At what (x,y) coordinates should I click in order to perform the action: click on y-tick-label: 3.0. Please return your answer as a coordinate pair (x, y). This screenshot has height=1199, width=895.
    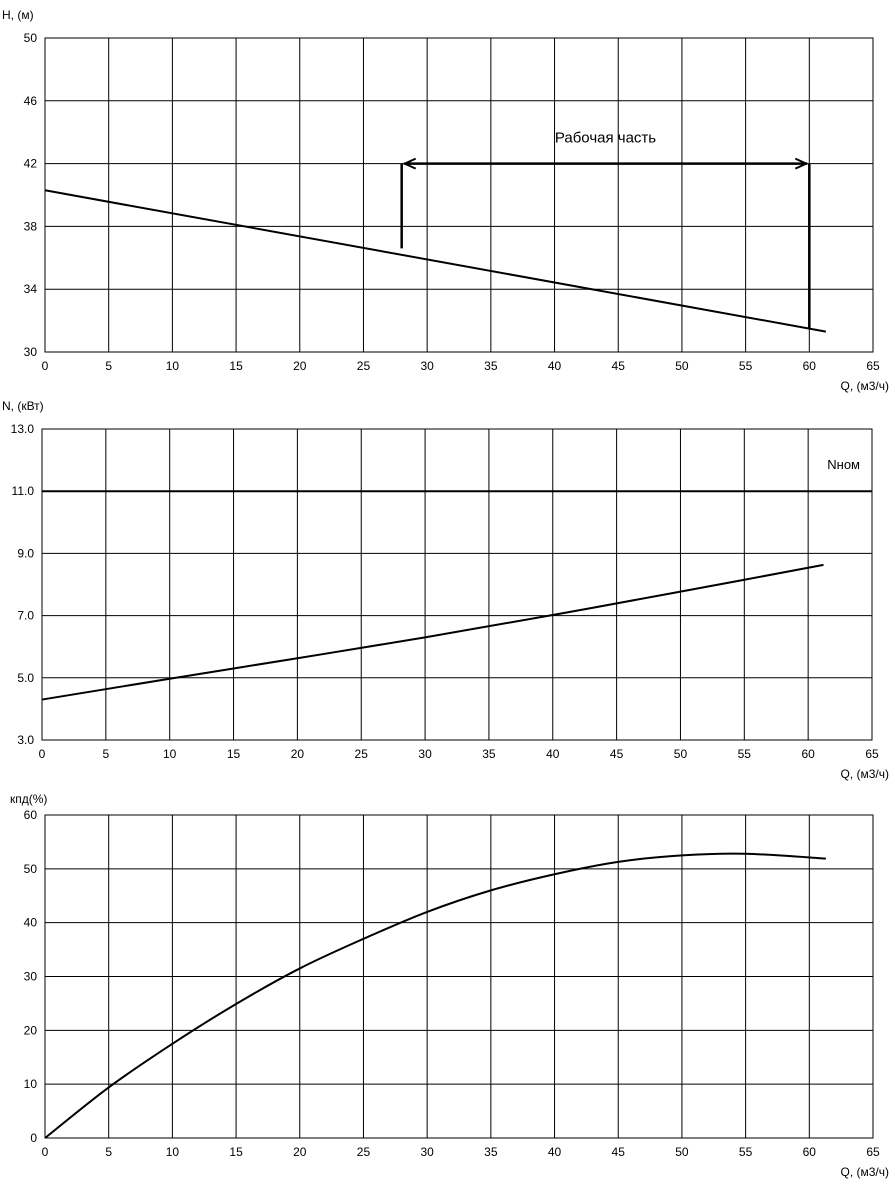
    Looking at the image, I should click on (25, 740).